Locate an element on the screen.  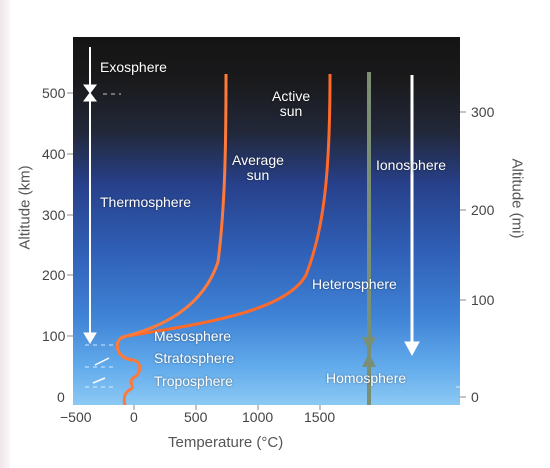
left-axis-title: Altitude (km) is located at coordinates (25, 207).